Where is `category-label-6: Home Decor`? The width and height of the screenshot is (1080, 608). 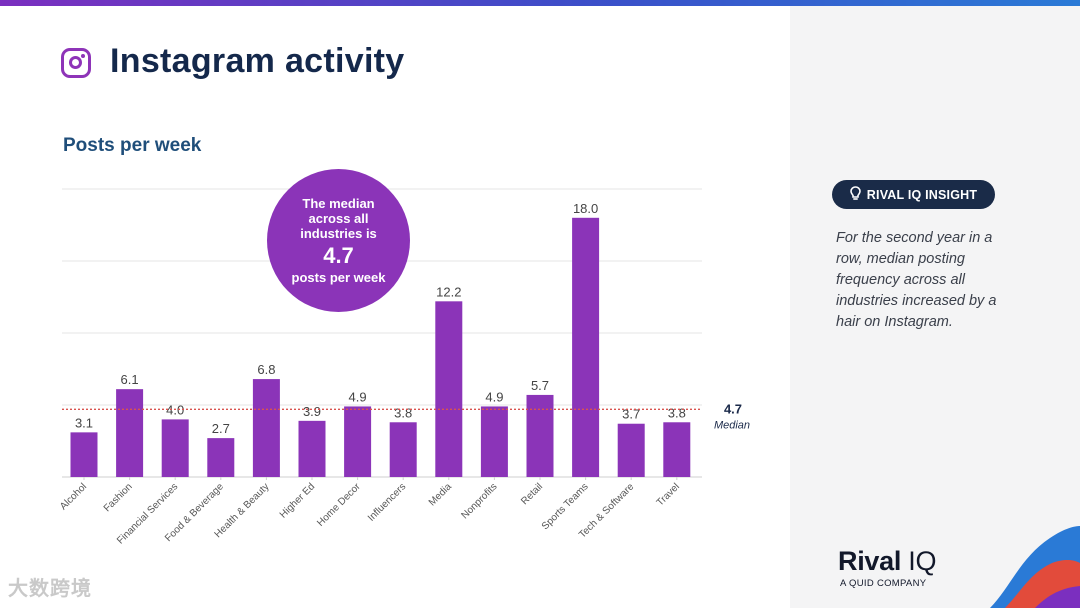 category-label-6: Home Decor is located at coordinates (339, 505).